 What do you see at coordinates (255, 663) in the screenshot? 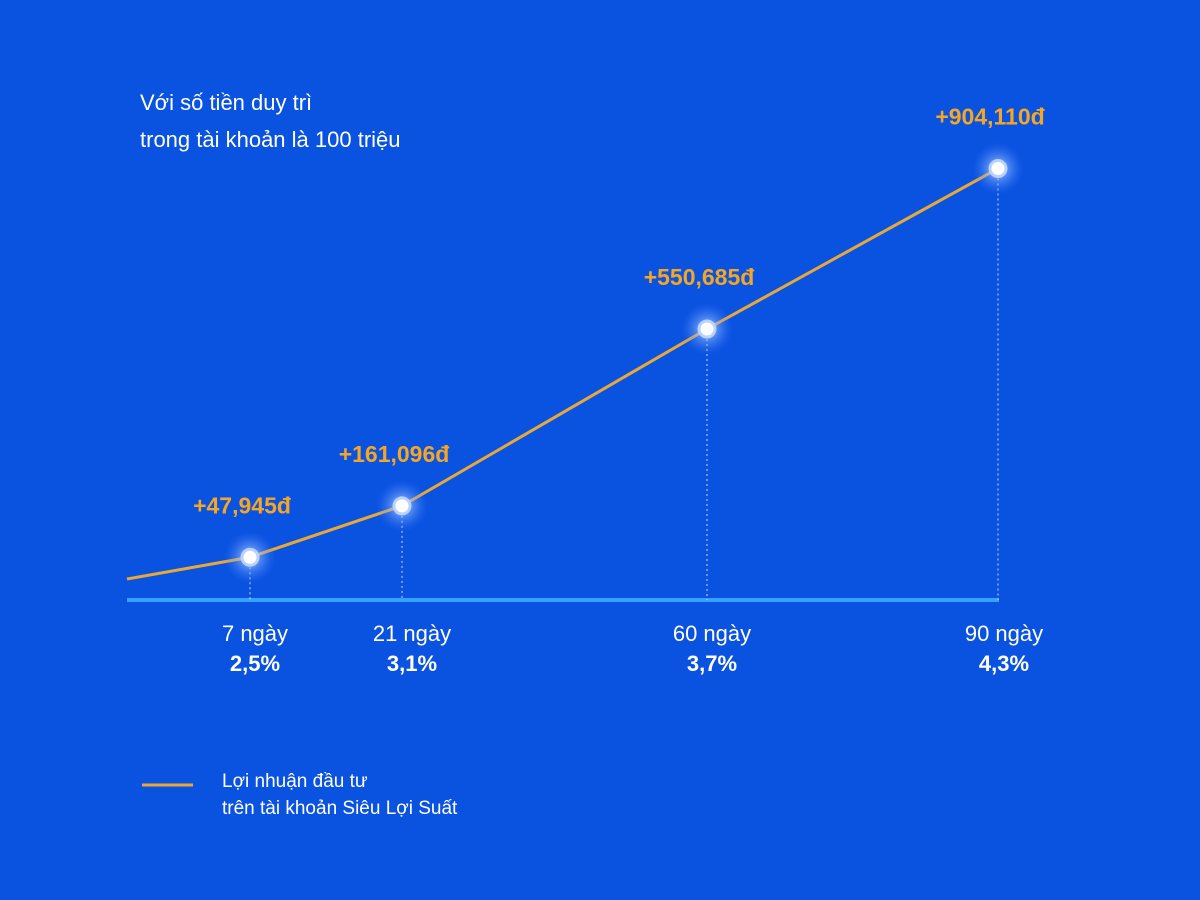
I see `rate-label: 2,5%` at bounding box center [255, 663].